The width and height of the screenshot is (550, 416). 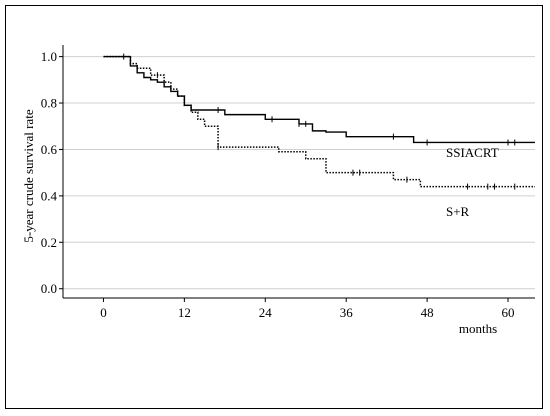 What do you see at coordinates (478, 328) in the screenshot?
I see `x-axis-label: months` at bounding box center [478, 328].